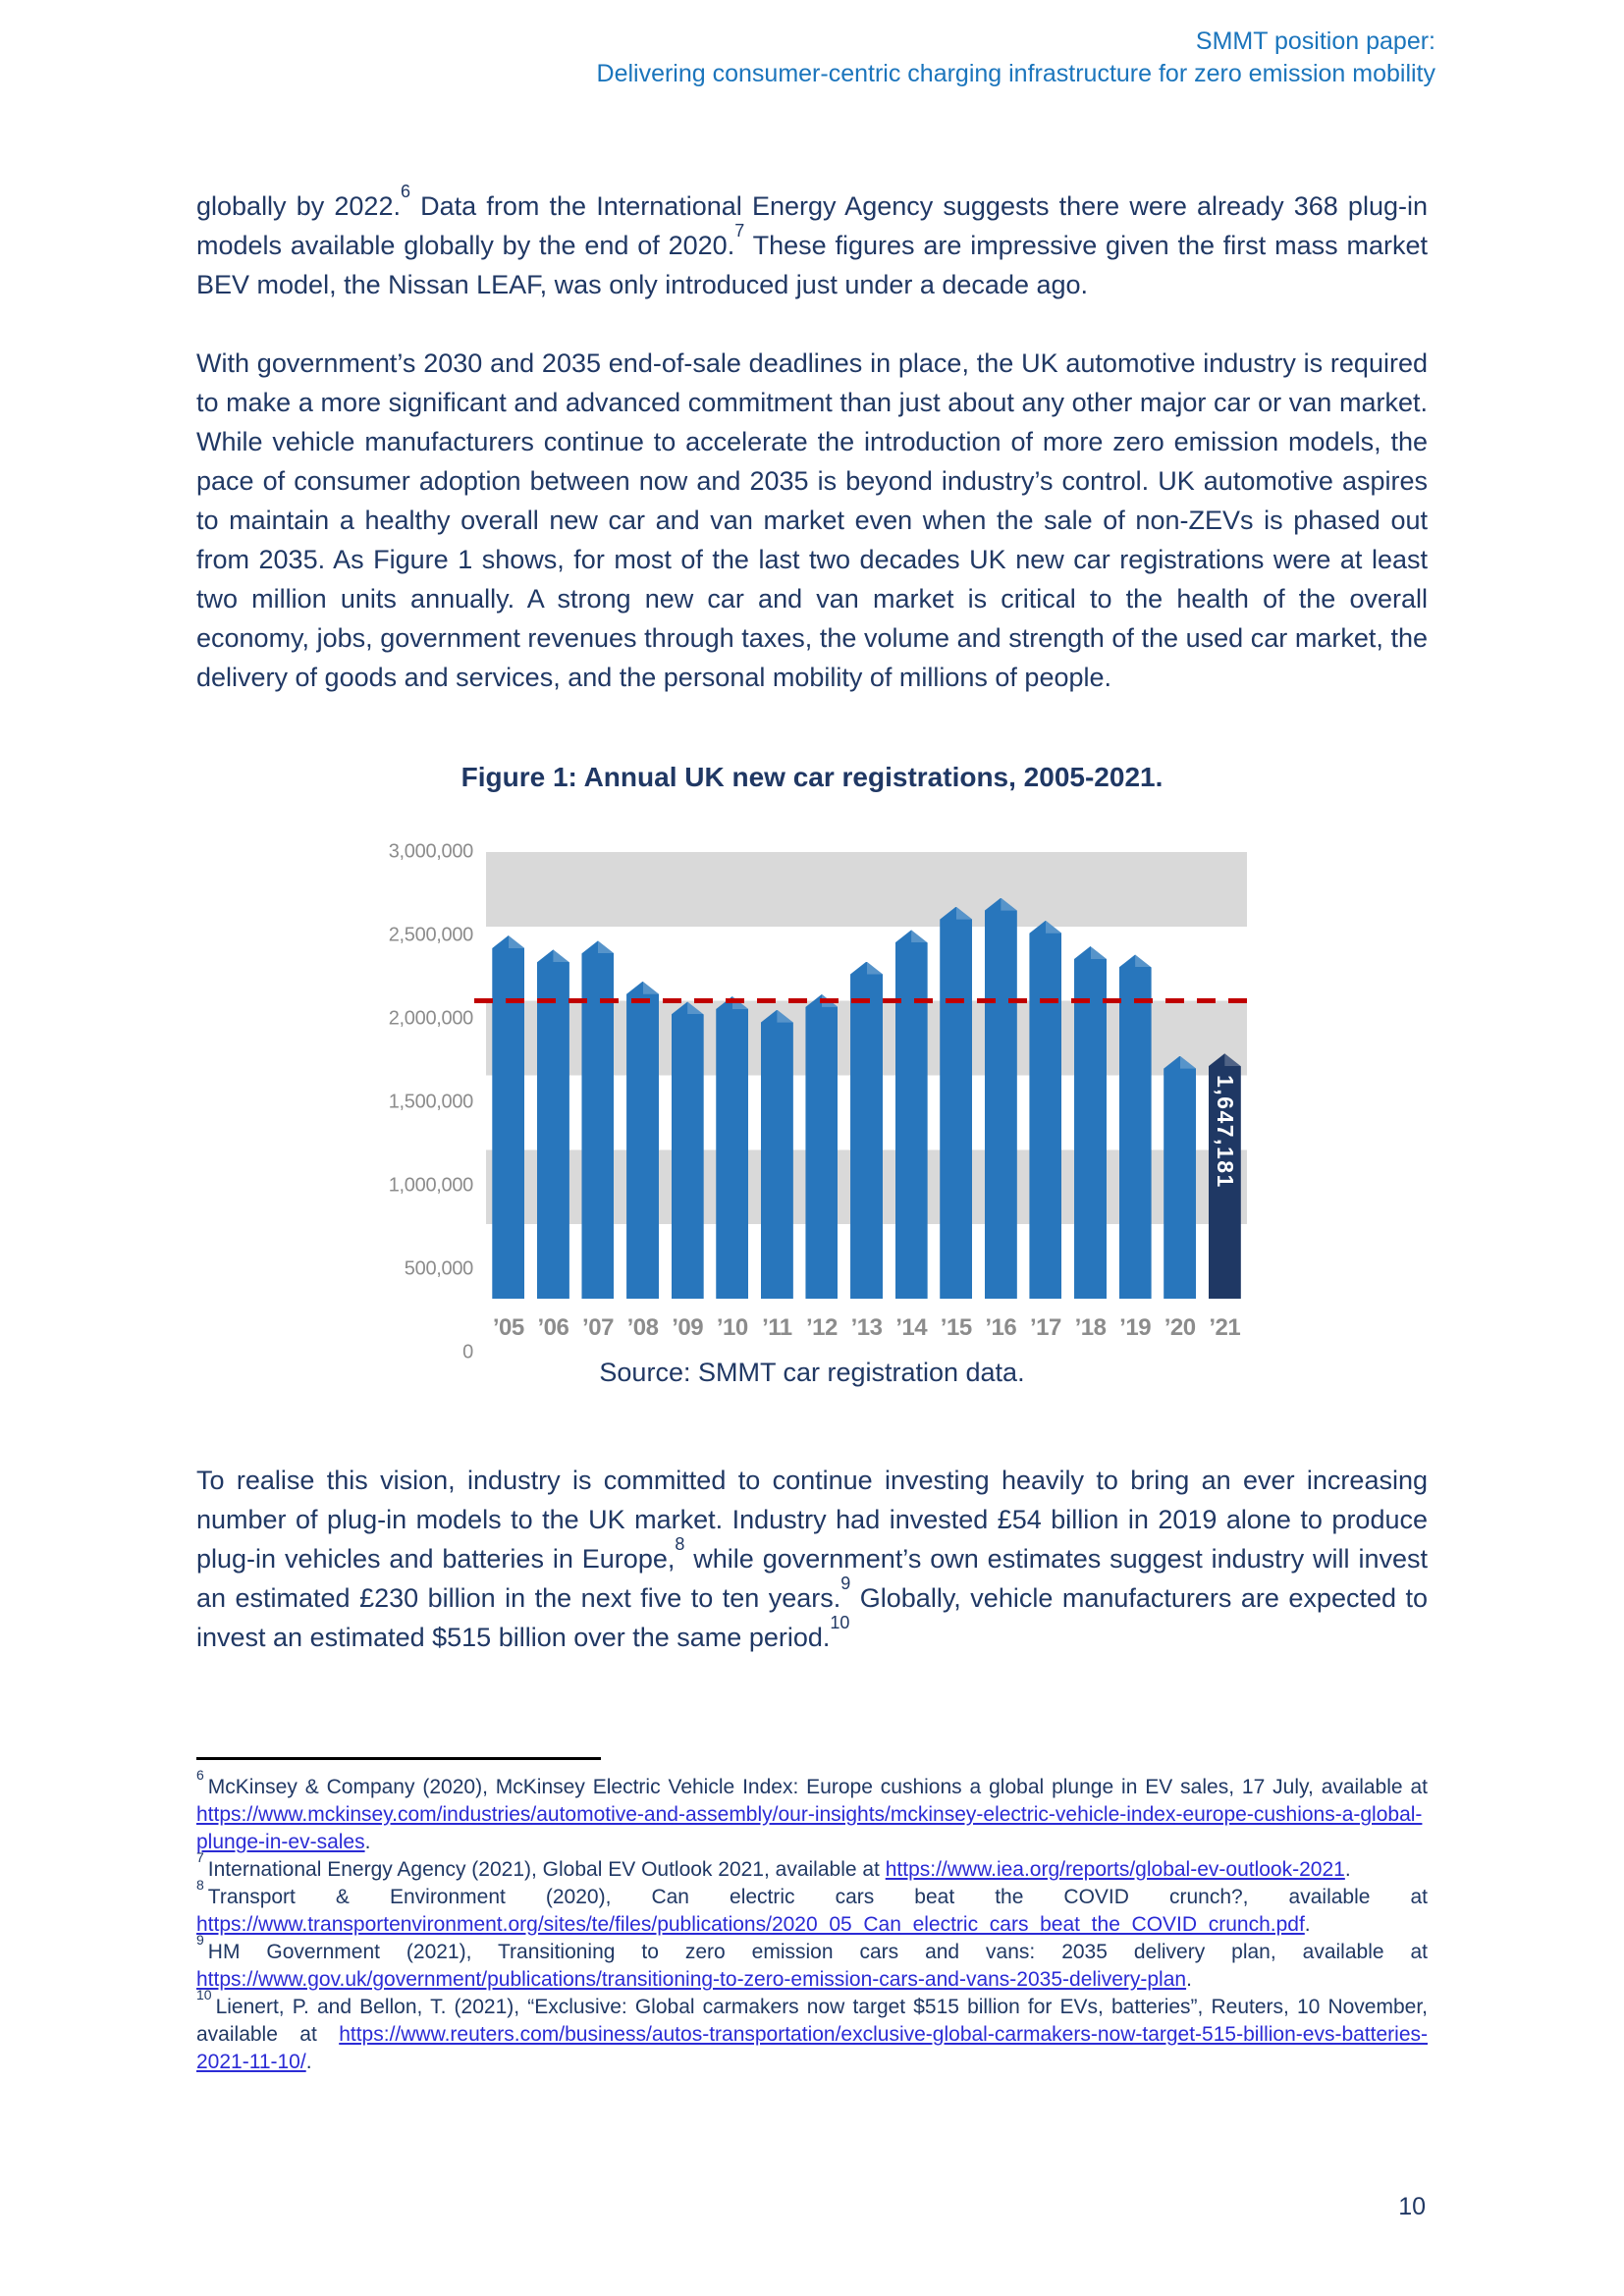  I want to click on x-tick-label: ’06, so click(553, 1328).